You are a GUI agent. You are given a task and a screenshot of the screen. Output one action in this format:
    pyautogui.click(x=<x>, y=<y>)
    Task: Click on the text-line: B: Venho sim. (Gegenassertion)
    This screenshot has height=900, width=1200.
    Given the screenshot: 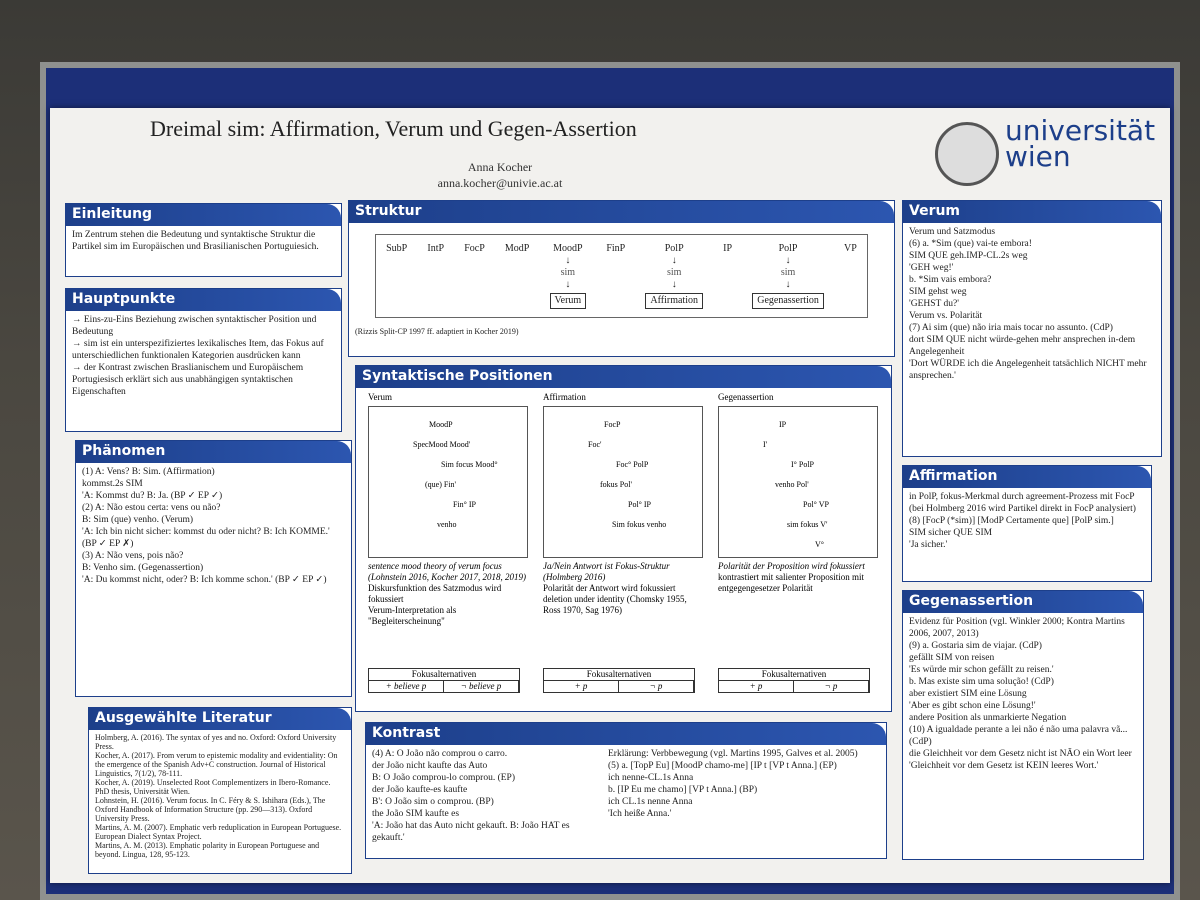 What is the action you would take?
    pyautogui.click(x=143, y=568)
    